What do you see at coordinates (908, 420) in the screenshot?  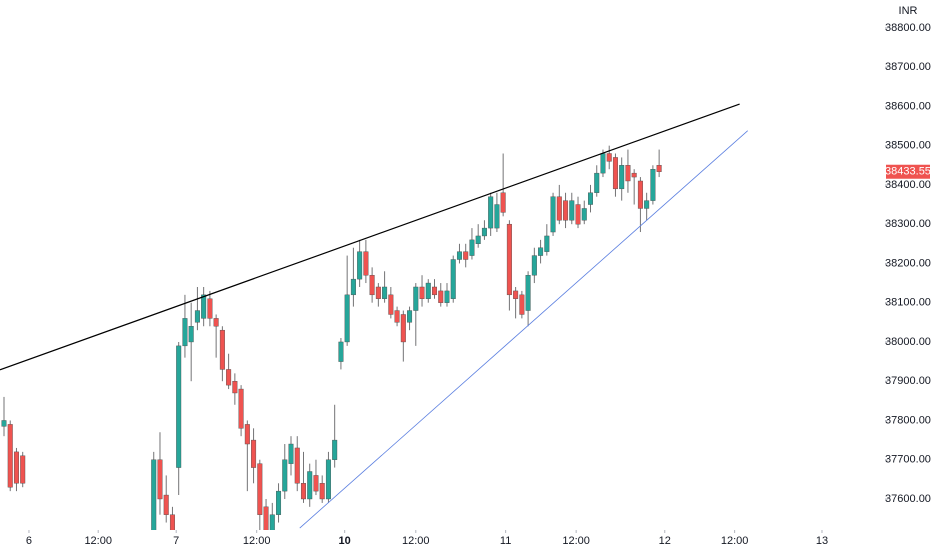 I see `y-tick-label: 37800.00` at bounding box center [908, 420].